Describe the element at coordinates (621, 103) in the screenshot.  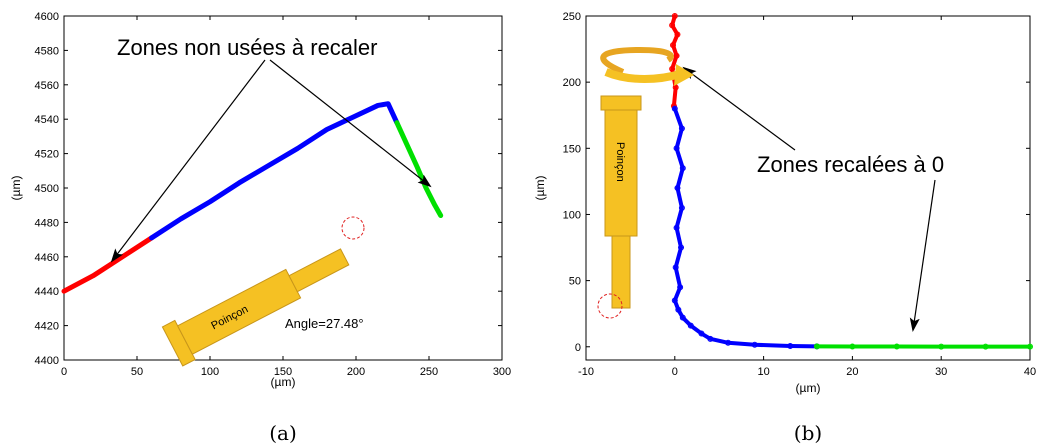
I see `punch-head-b` at that location.